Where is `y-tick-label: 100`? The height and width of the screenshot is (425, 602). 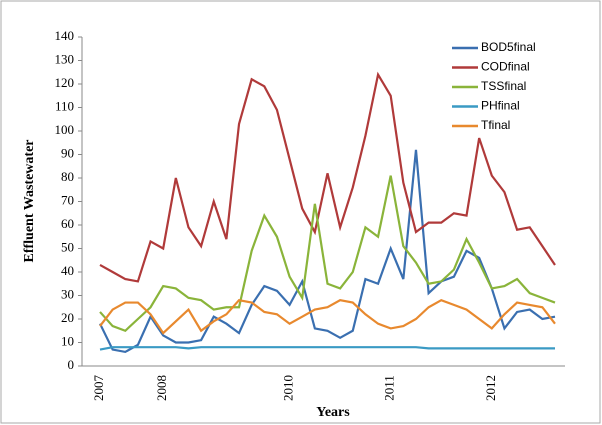
y-tick-label: 100 is located at coordinates (65, 129).